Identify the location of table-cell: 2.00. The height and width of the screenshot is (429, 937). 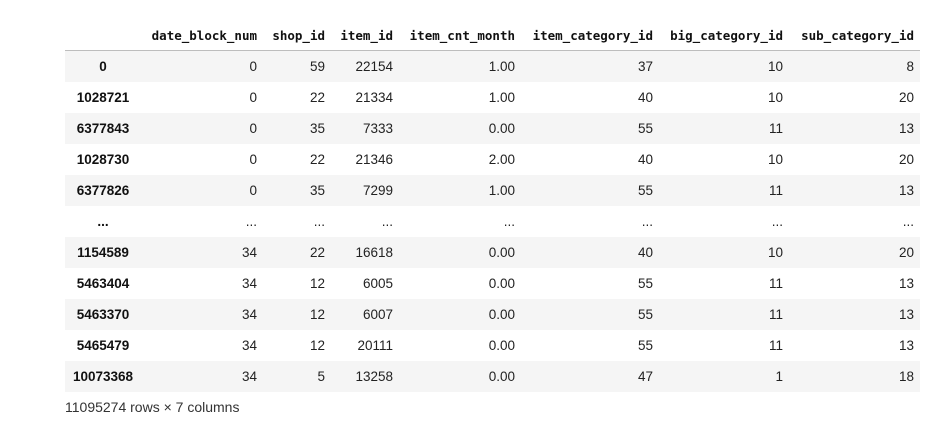
(501, 159).